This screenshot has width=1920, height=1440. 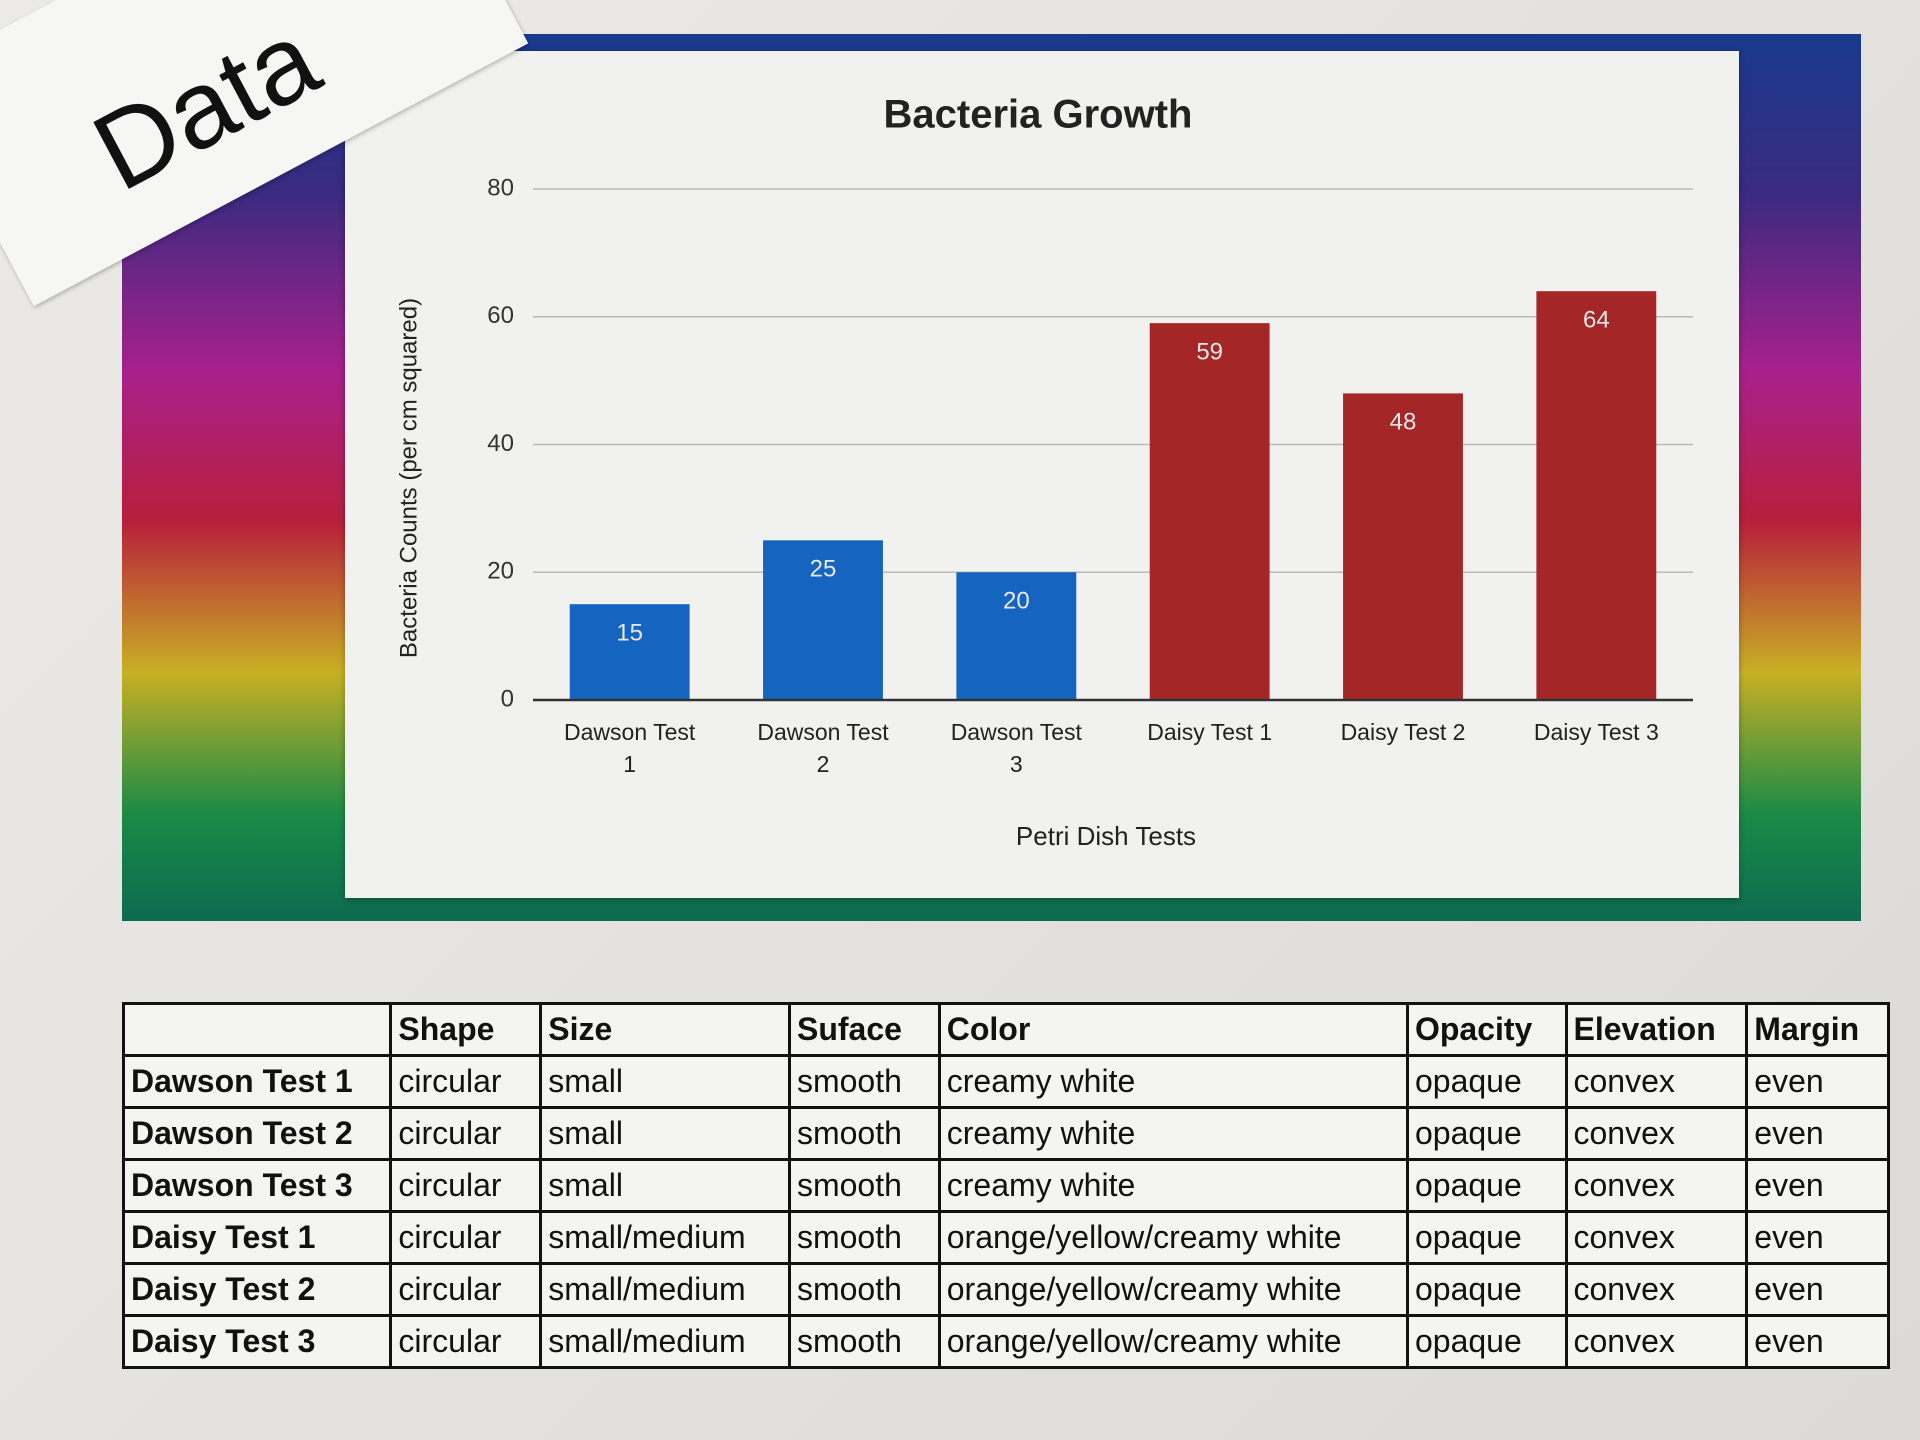 What do you see at coordinates (630, 748) in the screenshot?
I see `x-tick-label: Dawson Test 1` at bounding box center [630, 748].